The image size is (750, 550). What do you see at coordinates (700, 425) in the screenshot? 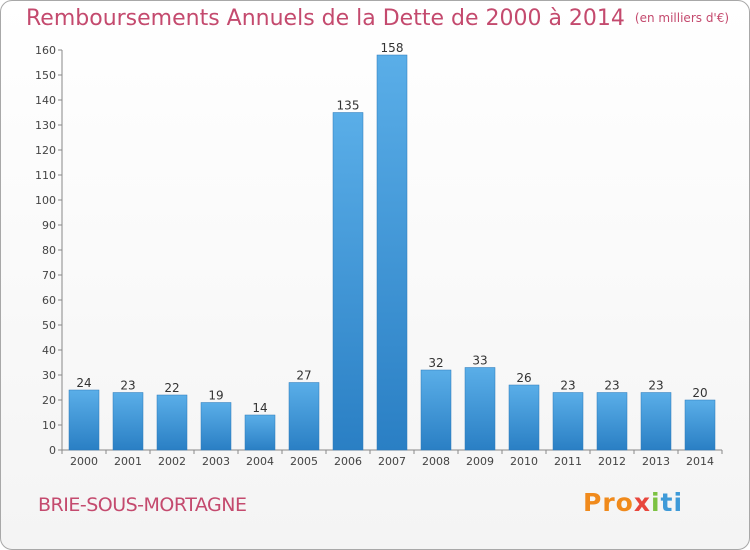
I see `bar-2014` at bounding box center [700, 425].